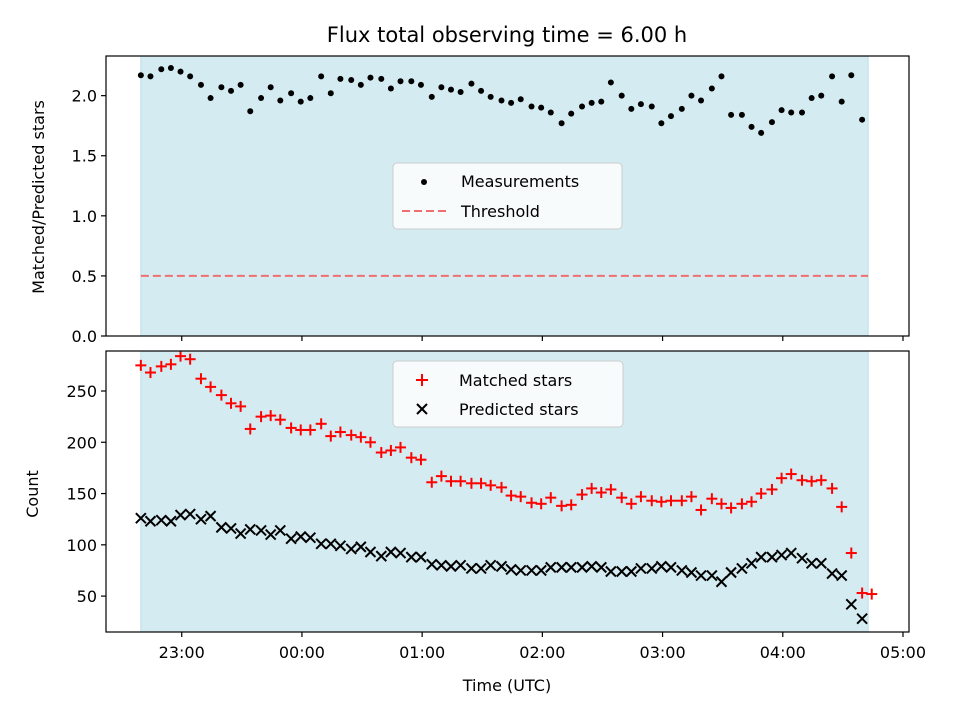 The image size is (960, 720). I want to click on x-tick-label: 05:00, so click(903, 652).